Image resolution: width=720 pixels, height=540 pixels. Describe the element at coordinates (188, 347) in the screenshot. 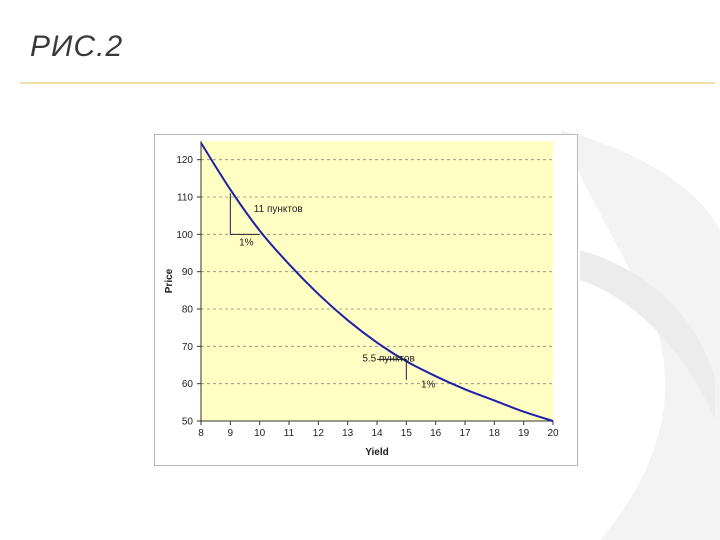

I see `y-tick-label: 70` at that location.